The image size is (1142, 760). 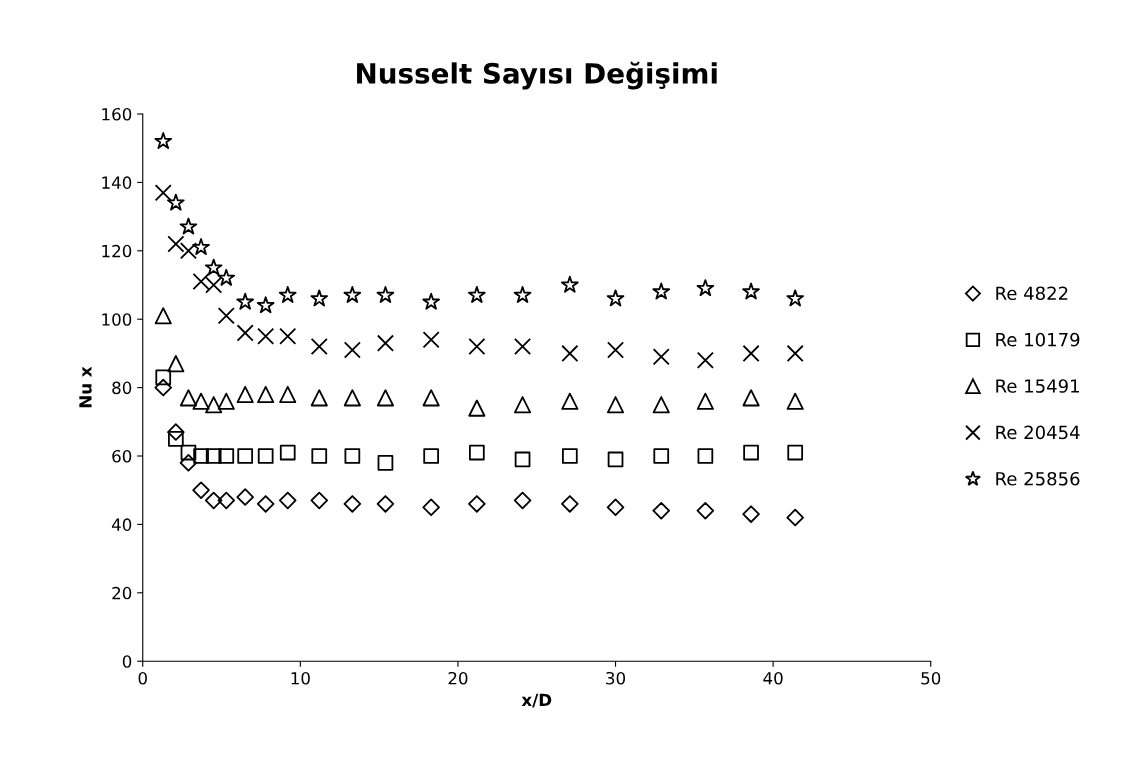 I want to click on y-tick-label: 100, so click(x=117, y=319).